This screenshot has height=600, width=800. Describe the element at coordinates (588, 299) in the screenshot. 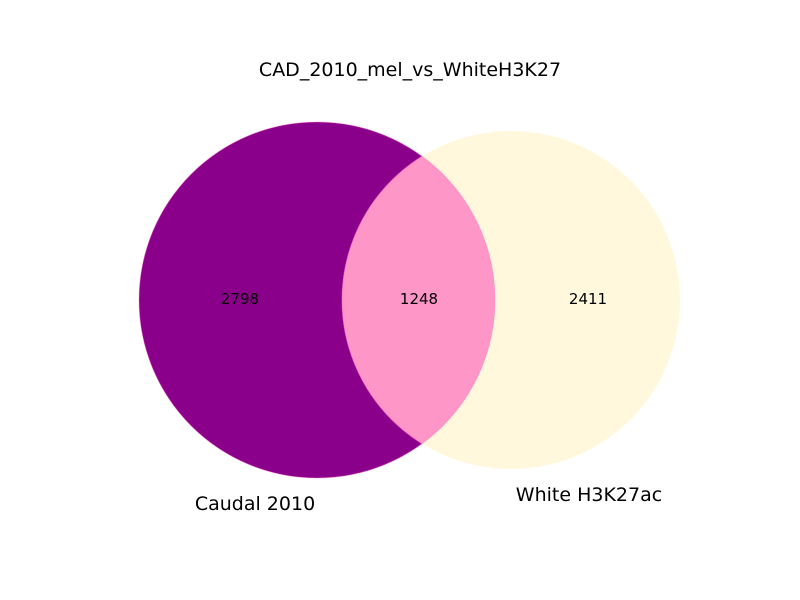

I see `count-white-h3k27ac-only: 2411` at that location.